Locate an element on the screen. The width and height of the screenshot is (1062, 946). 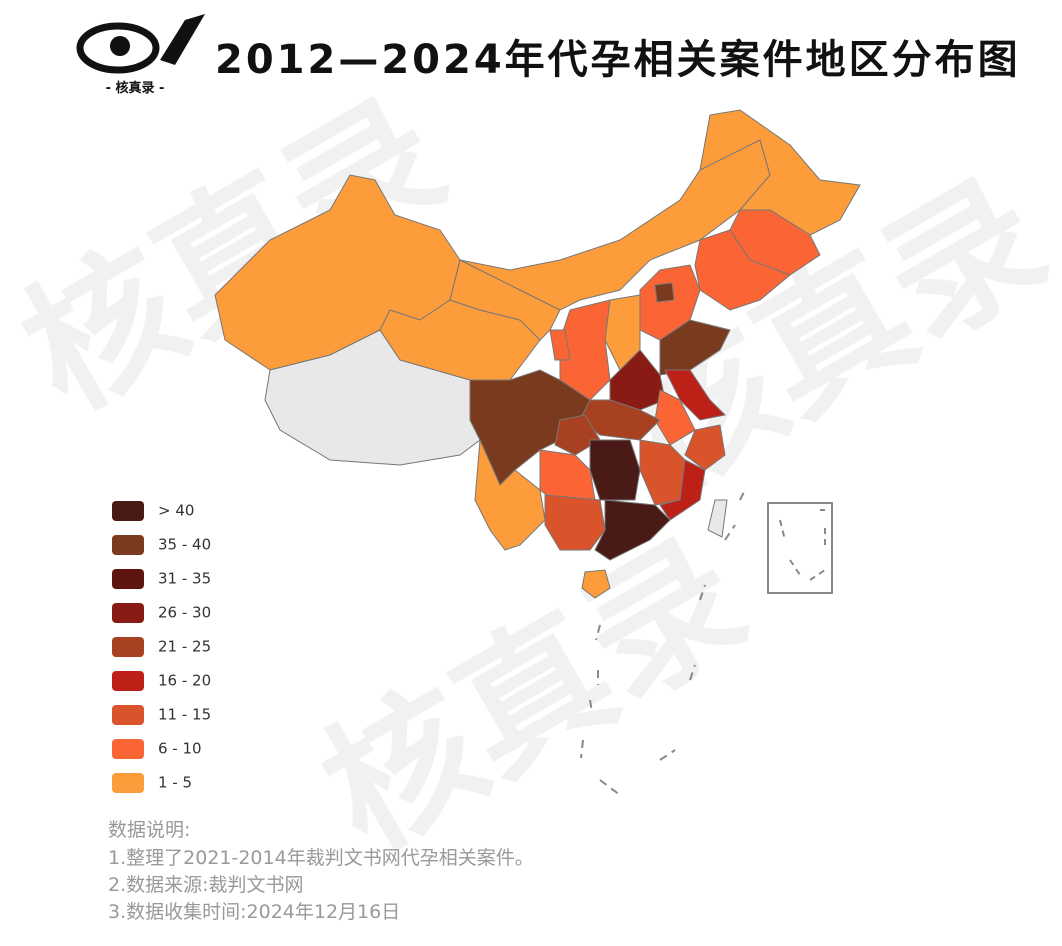
legend-label: > 40 is located at coordinates (176, 511).